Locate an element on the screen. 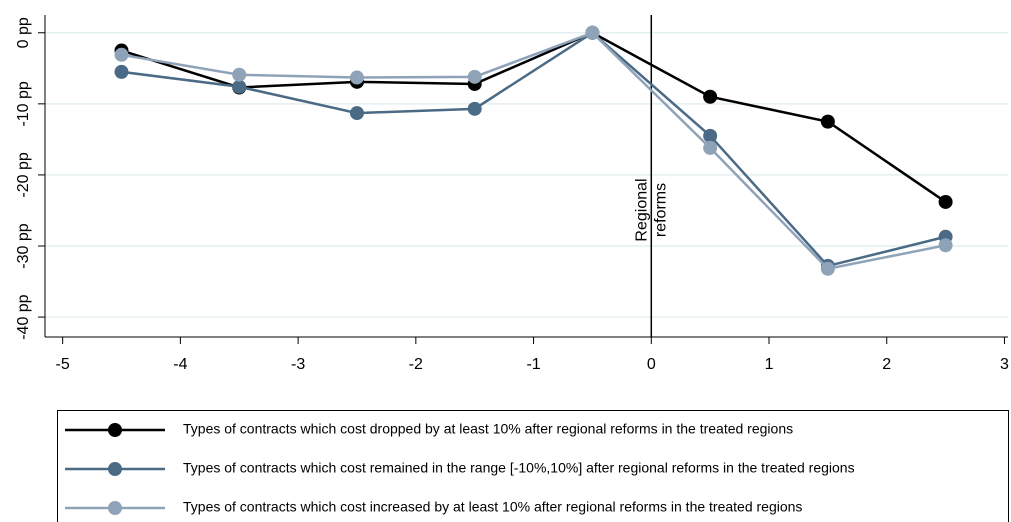 This screenshot has width=1011, height=522. x-tick-label: -5 is located at coordinates (63, 364).